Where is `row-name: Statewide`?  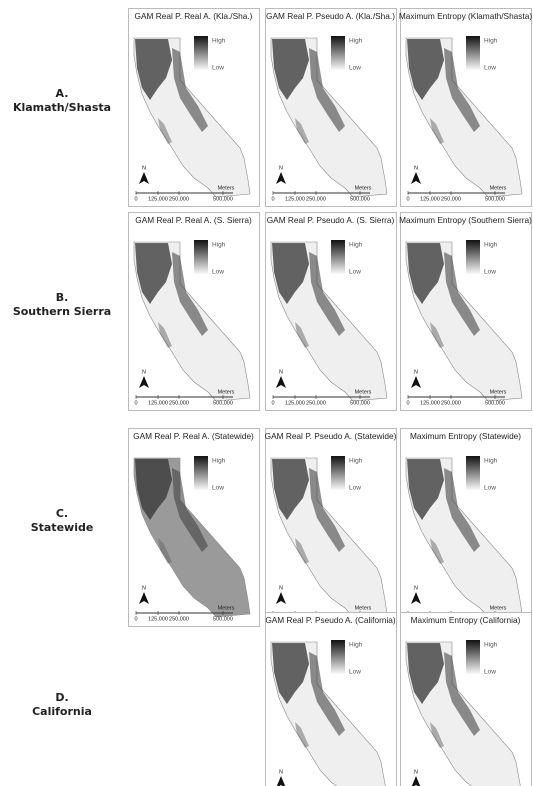
row-name: Statewide is located at coordinates (62, 527).